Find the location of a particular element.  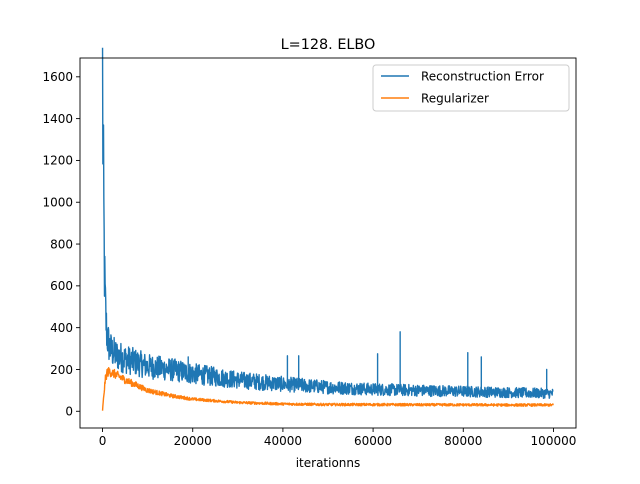

legend-box is located at coordinates (471, 88).